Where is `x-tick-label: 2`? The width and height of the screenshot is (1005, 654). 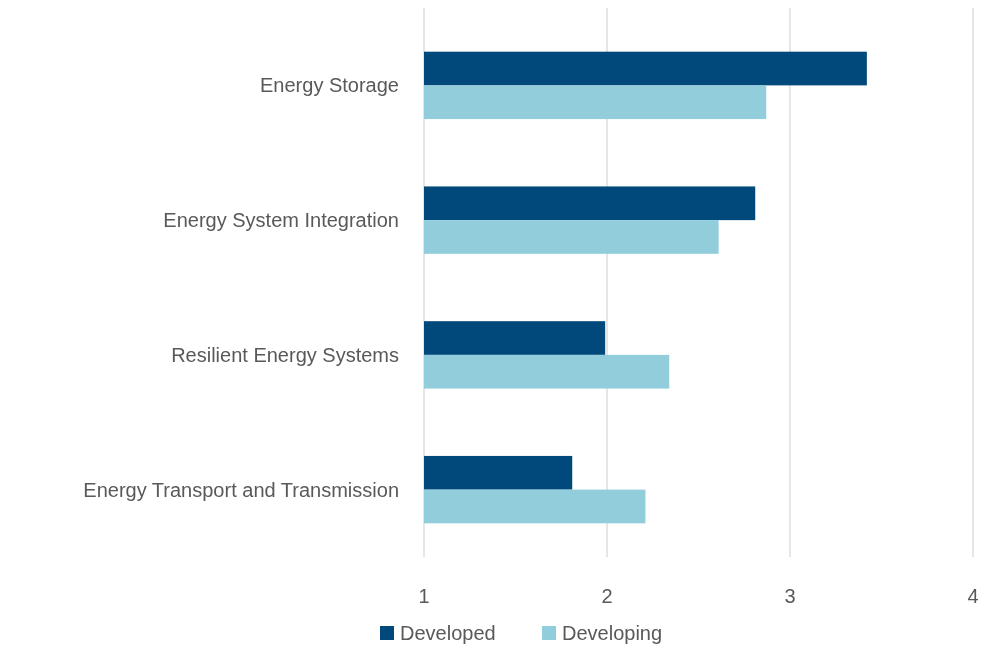
x-tick-label: 2 is located at coordinates (607, 596).